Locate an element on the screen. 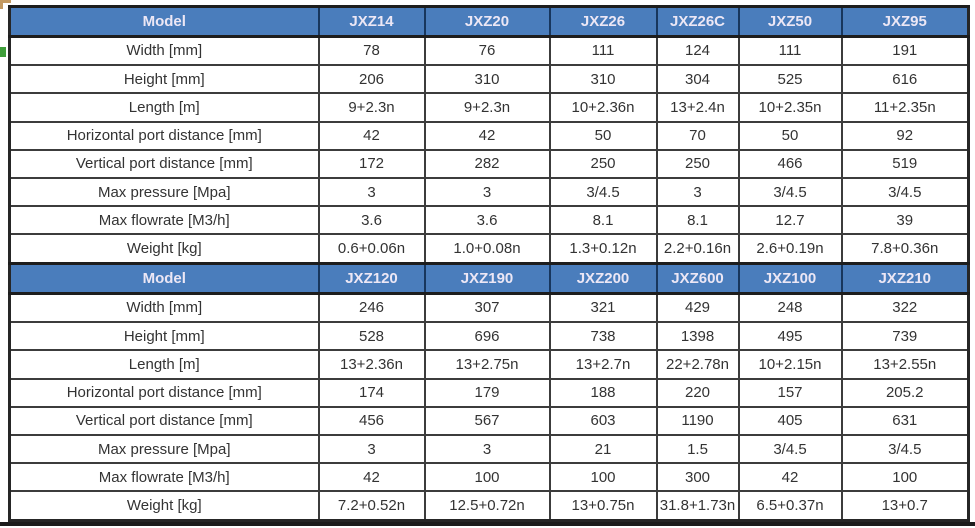 This screenshot has width=975, height=528. row-label: Vertical port distance [mm] is located at coordinates (164, 164).